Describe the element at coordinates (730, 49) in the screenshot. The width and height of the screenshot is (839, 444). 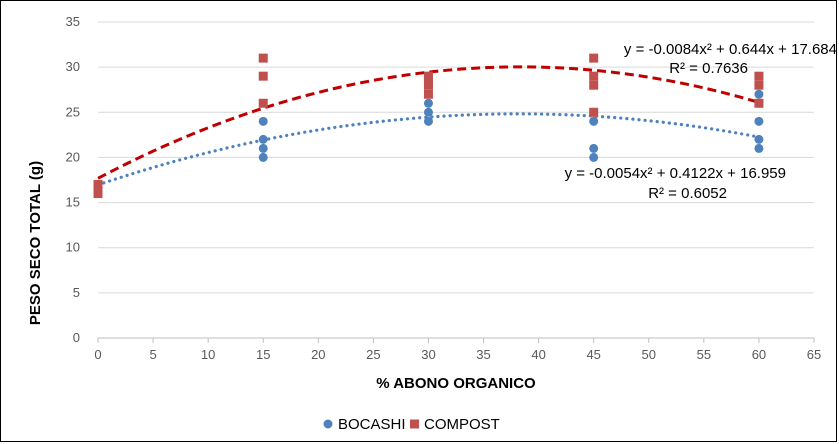
I see `compost-trendline-equation: y = -0.0084x² + 0.644x + 17.684` at that location.